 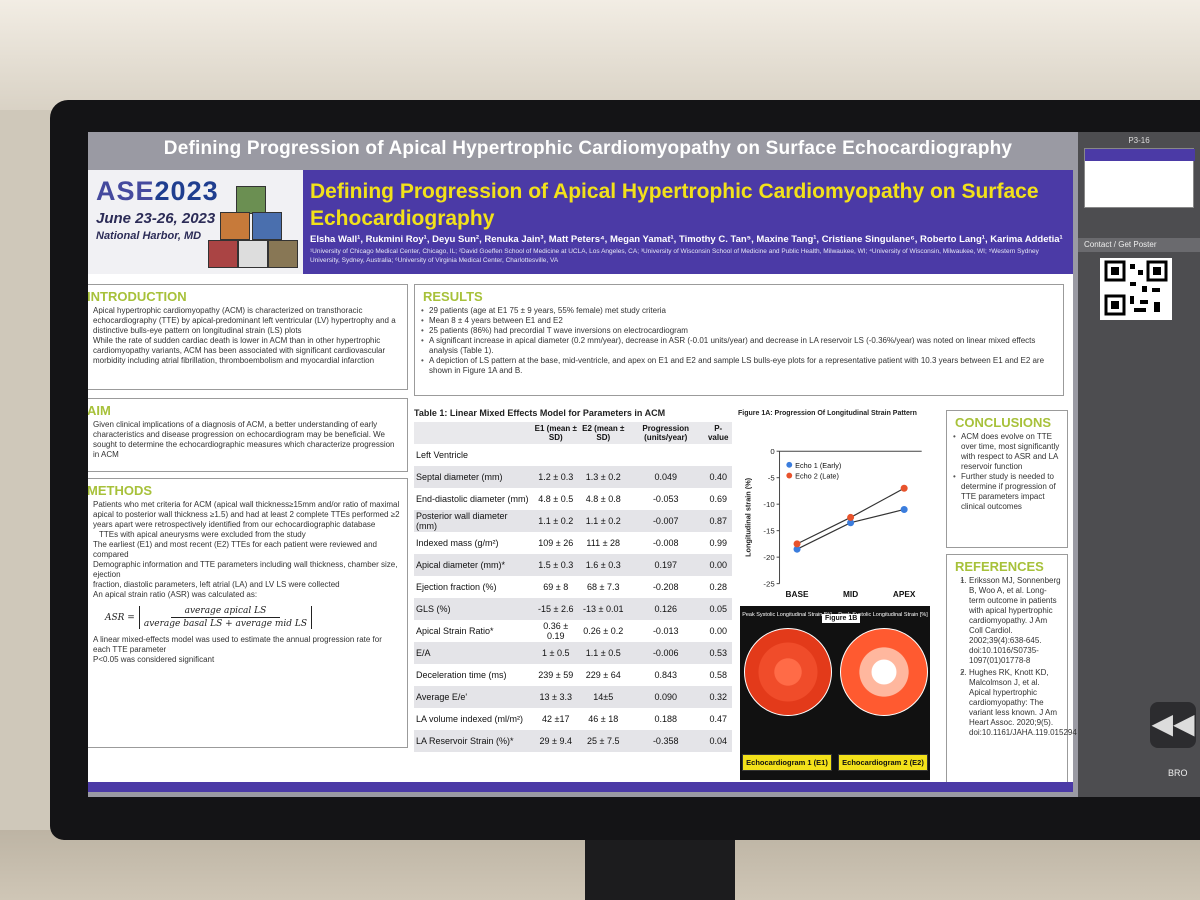 What do you see at coordinates (1139, 178) in the screenshot?
I see `poster-thumbnail` at bounding box center [1139, 178].